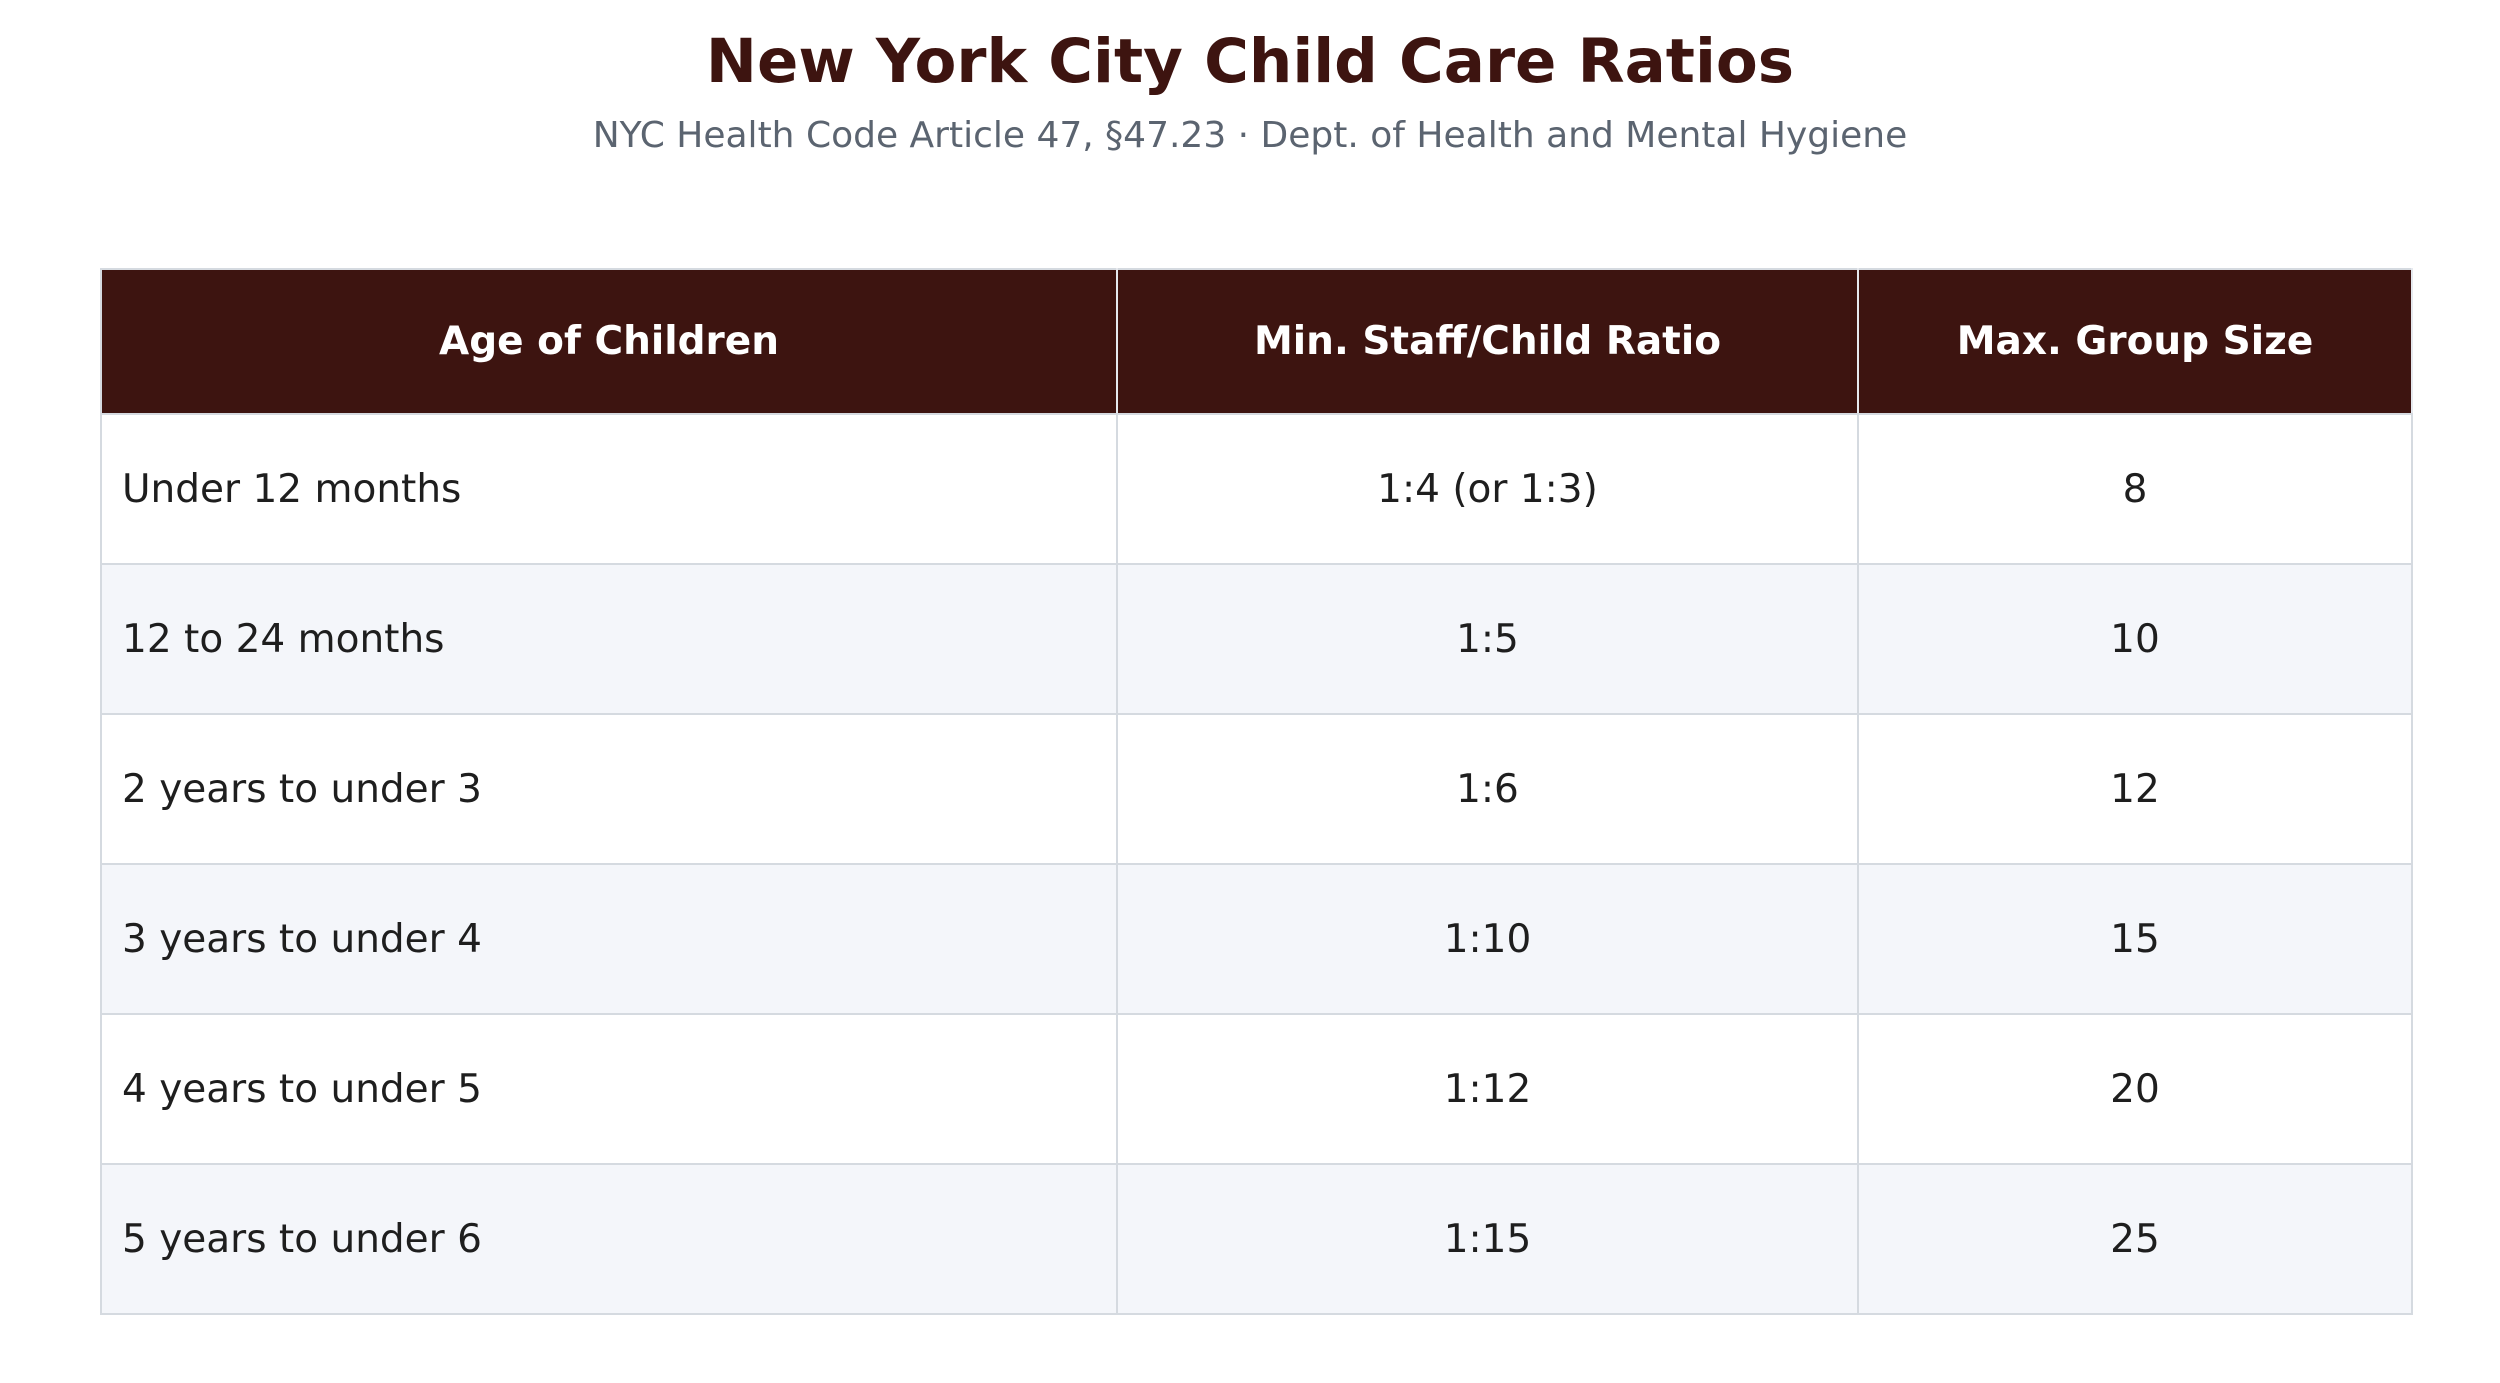 This screenshot has width=2500, height=1383. Describe the element at coordinates (609, 939) in the screenshot. I see `age-cell: 3 years to under 4` at that location.